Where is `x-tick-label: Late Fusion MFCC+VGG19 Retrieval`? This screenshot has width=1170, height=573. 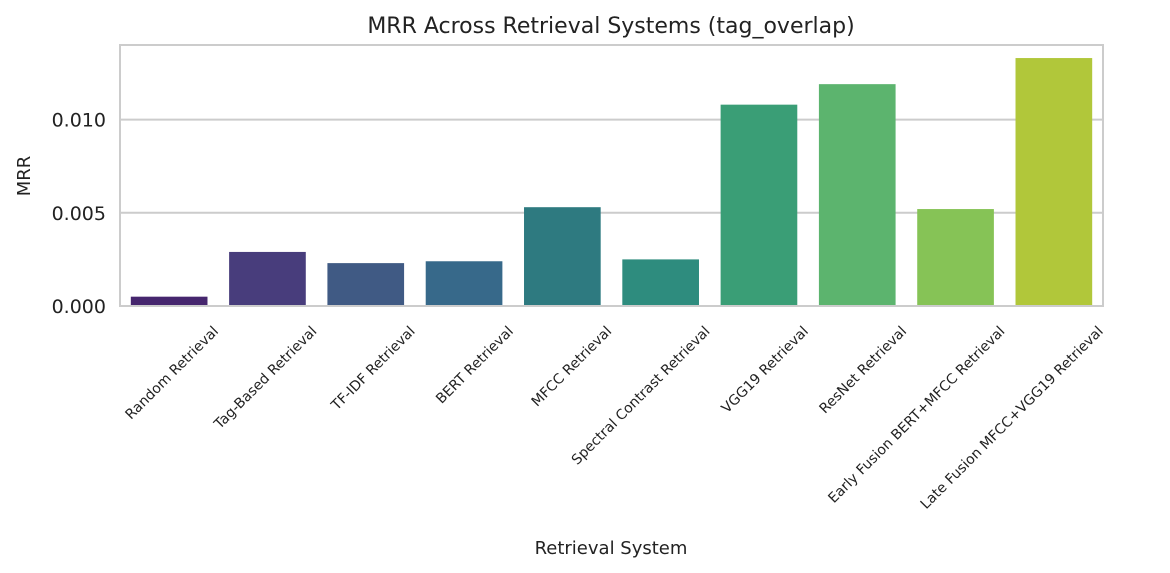
x-tick-label: Late Fusion MFCC+VGG19 Retrieval is located at coordinates (1012, 418).